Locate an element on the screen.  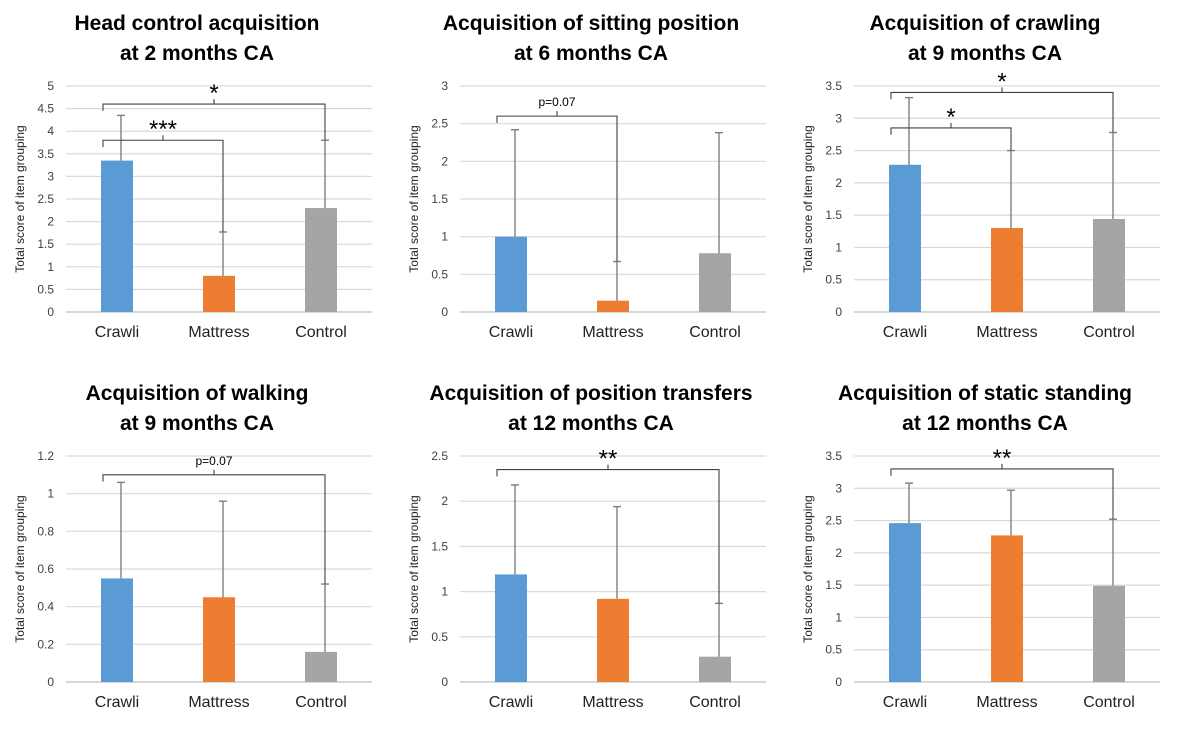
chart-title-line: Head control acquisition is located at coordinates (196, 23).